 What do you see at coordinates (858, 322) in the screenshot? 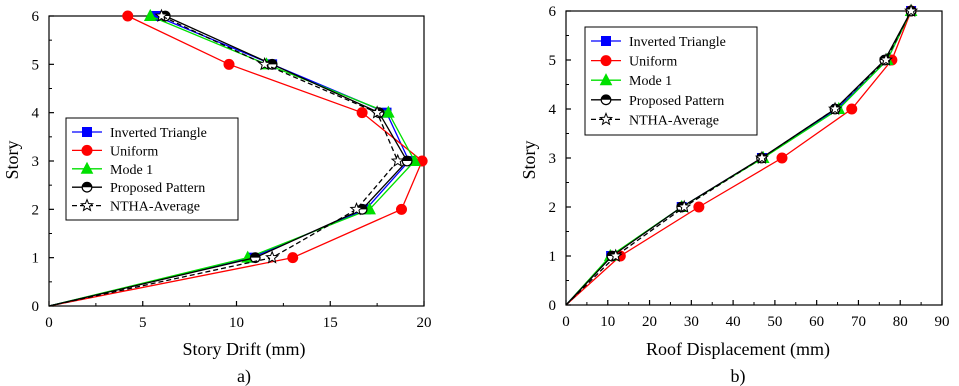
I see `x-tick-label: 70` at bounding box center [858, 322].